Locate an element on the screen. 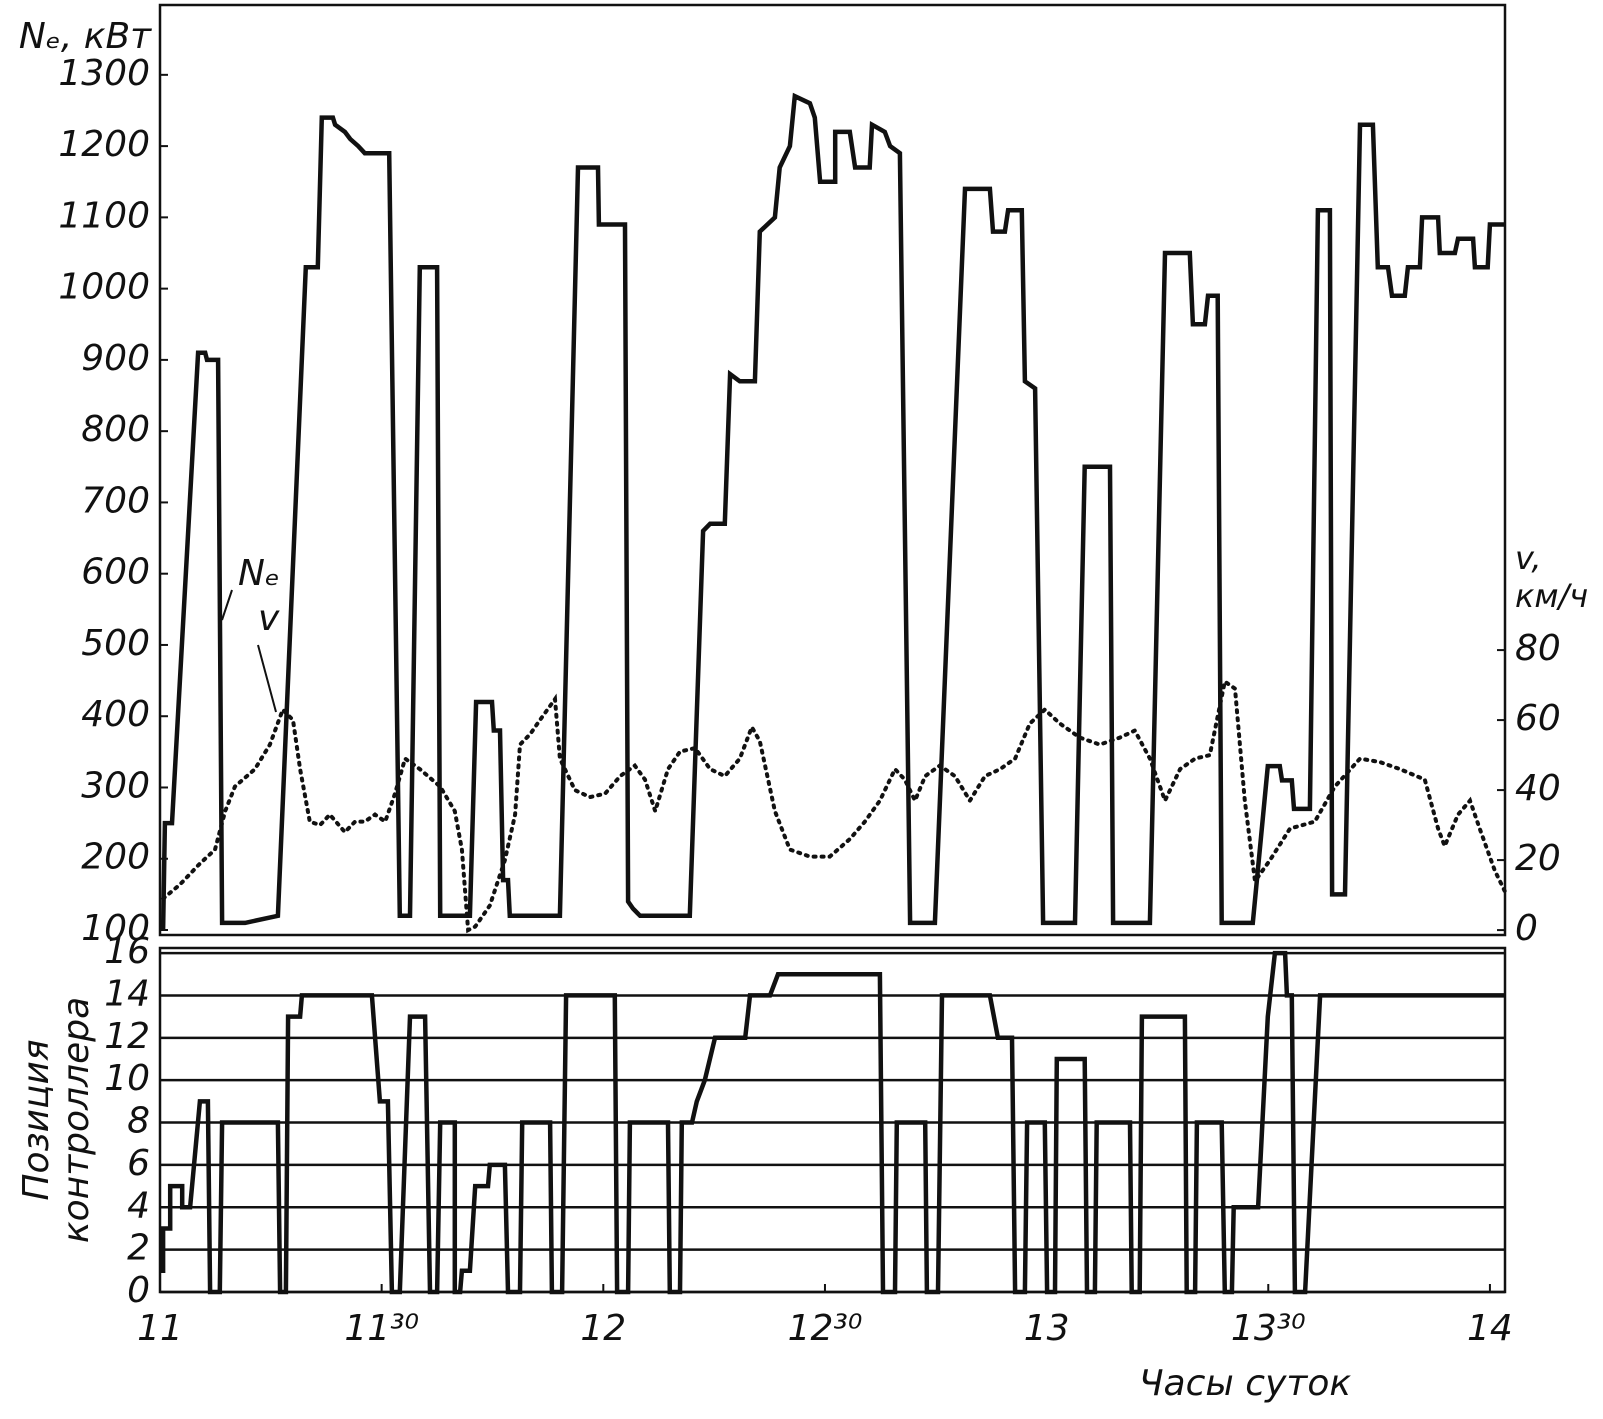 This screenshot has width=1603, height=1419. y-tick-label: 1200 is located at coordinates (104, 144).